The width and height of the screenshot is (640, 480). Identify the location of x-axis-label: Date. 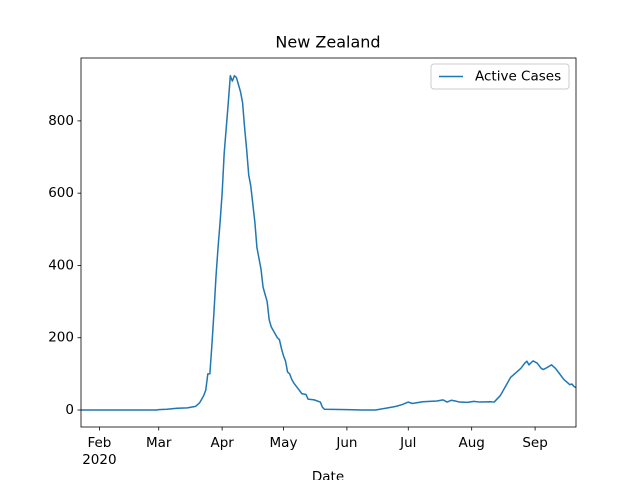
(328, 474).